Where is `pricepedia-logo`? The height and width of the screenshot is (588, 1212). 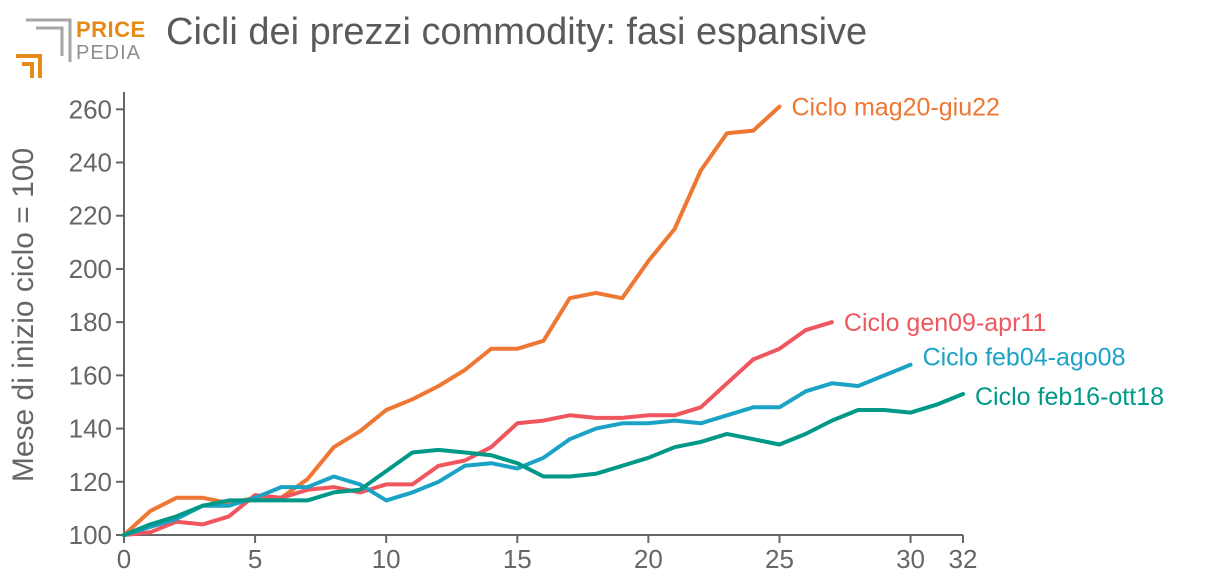 pricepedia-logo is located at coordinates (84, 48).